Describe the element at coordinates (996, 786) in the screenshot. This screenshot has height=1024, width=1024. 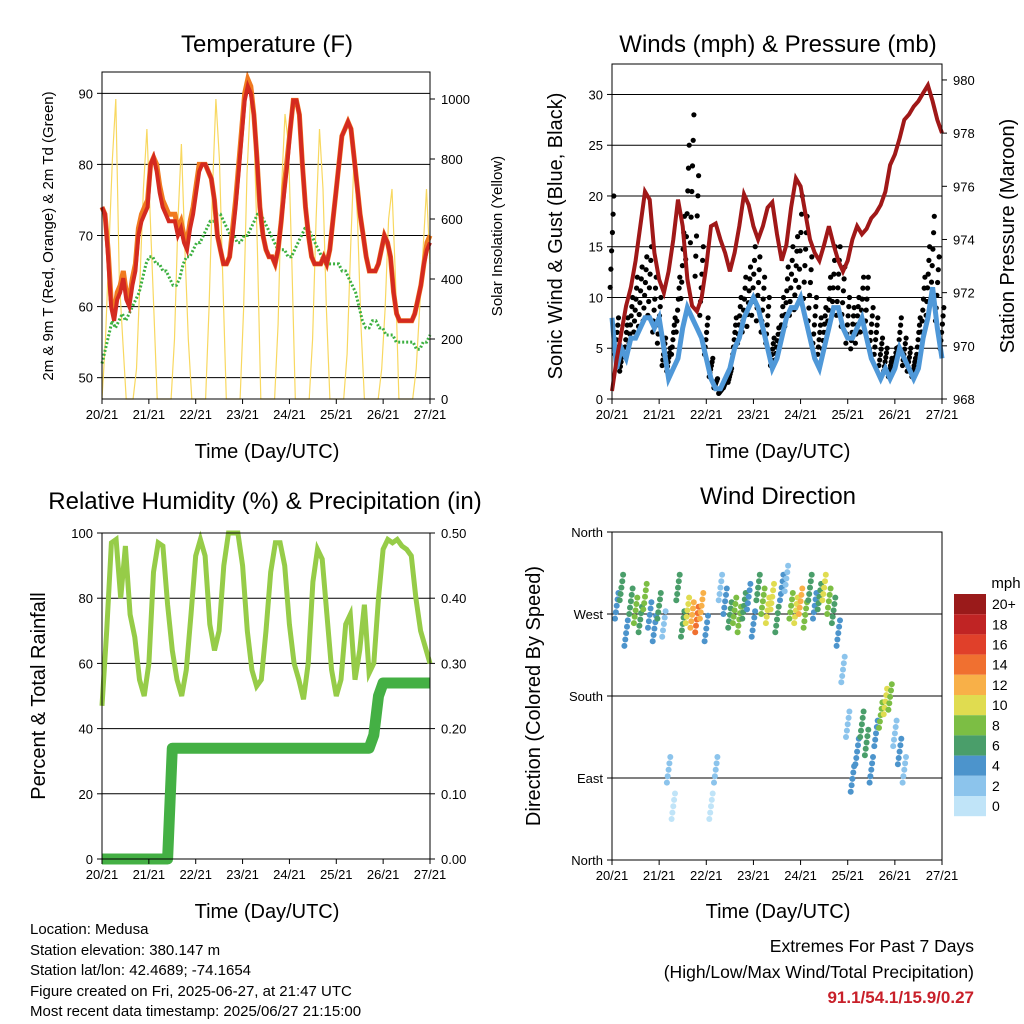
I see `colorbar-label: 2` at that location.